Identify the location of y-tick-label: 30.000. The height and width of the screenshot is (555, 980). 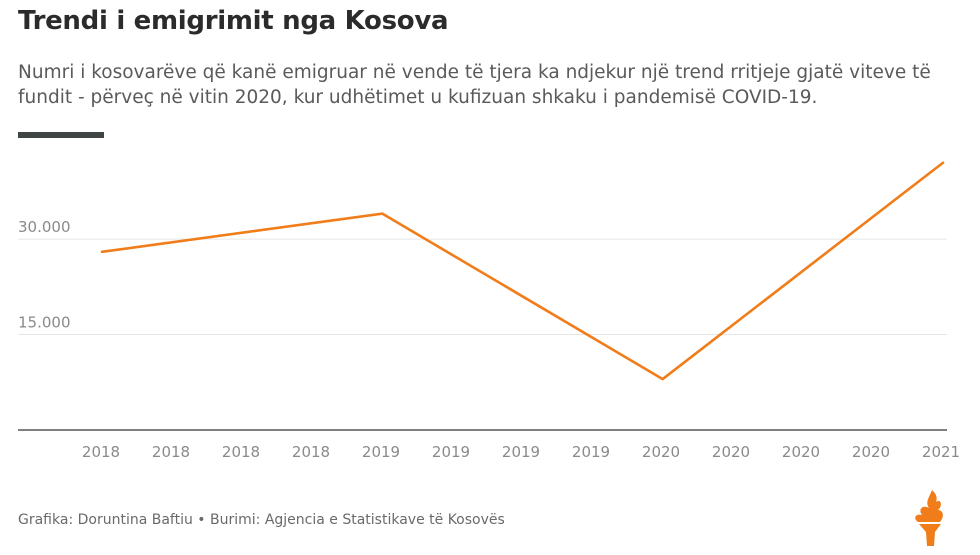
(44, 227).